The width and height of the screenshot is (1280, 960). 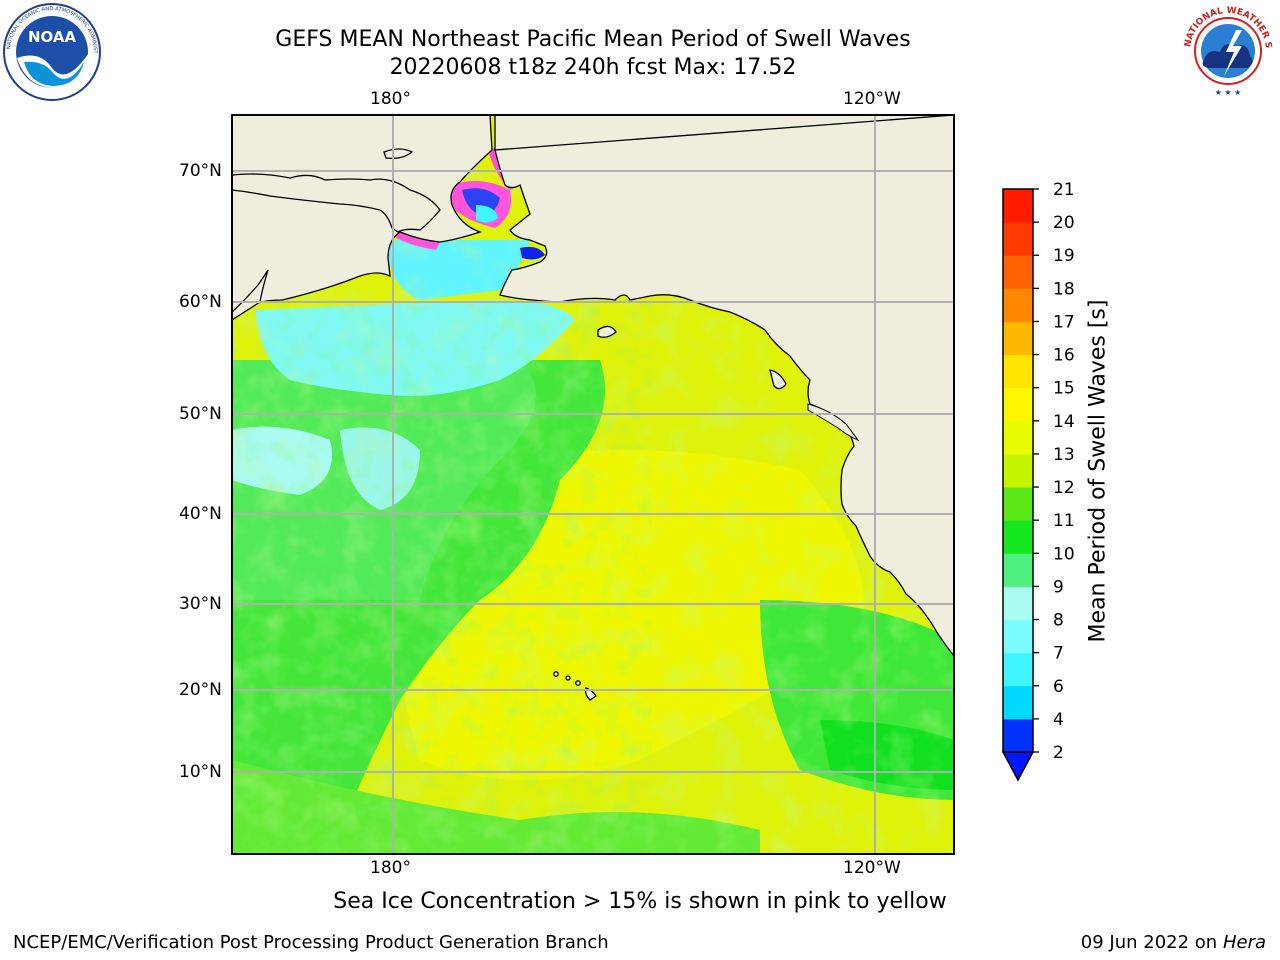 I want to click on colorbar-tick-label: 20, so click(x=1064, y=223).